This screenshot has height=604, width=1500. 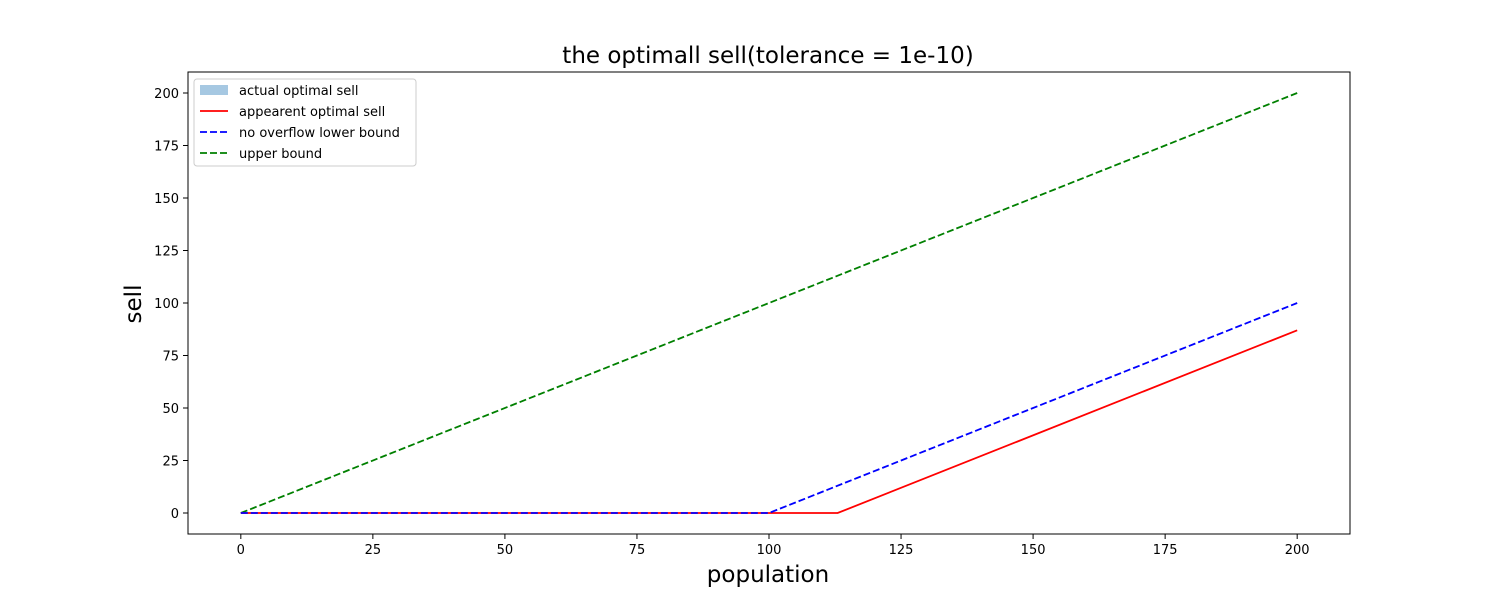 What do you see at coordinates (1297, 550) in the screenshot?
I see `x-tick-label: 200` at bounding box center [1297, 550].